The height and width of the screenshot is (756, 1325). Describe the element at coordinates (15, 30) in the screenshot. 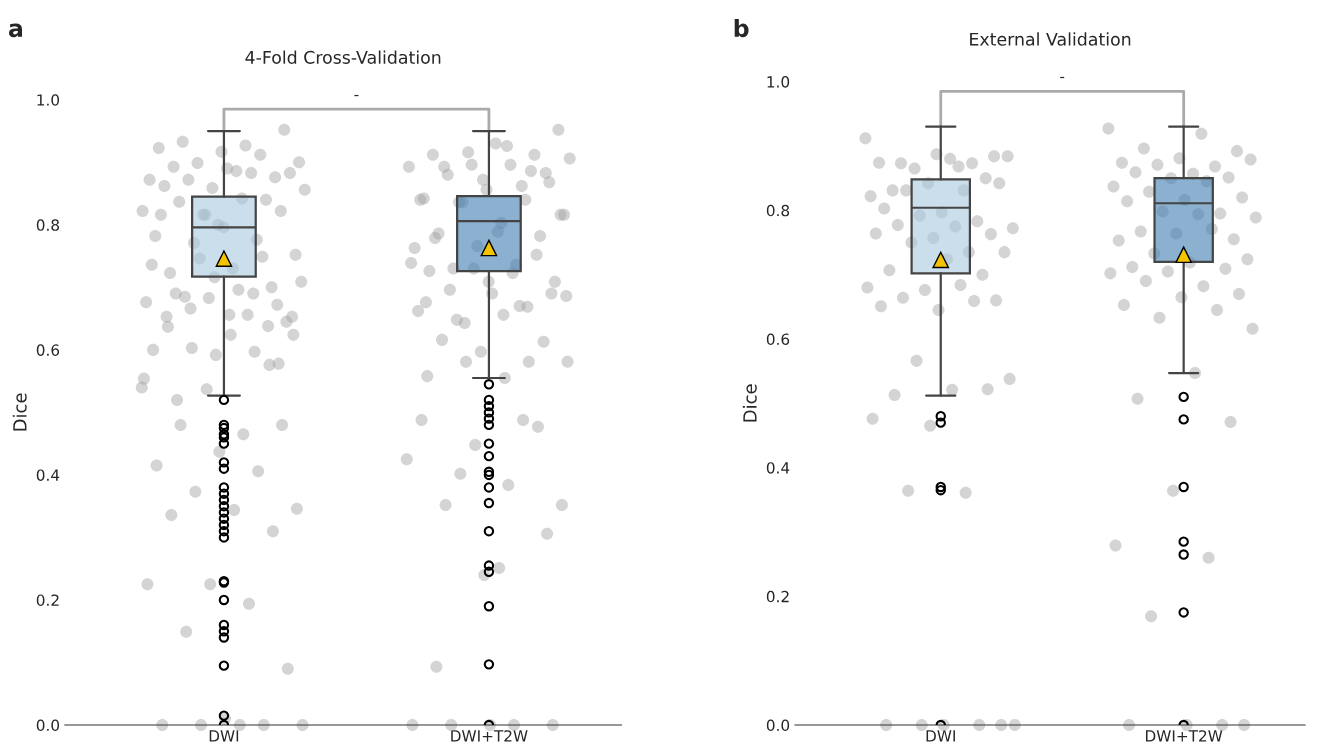

I see `text: a` at that location.